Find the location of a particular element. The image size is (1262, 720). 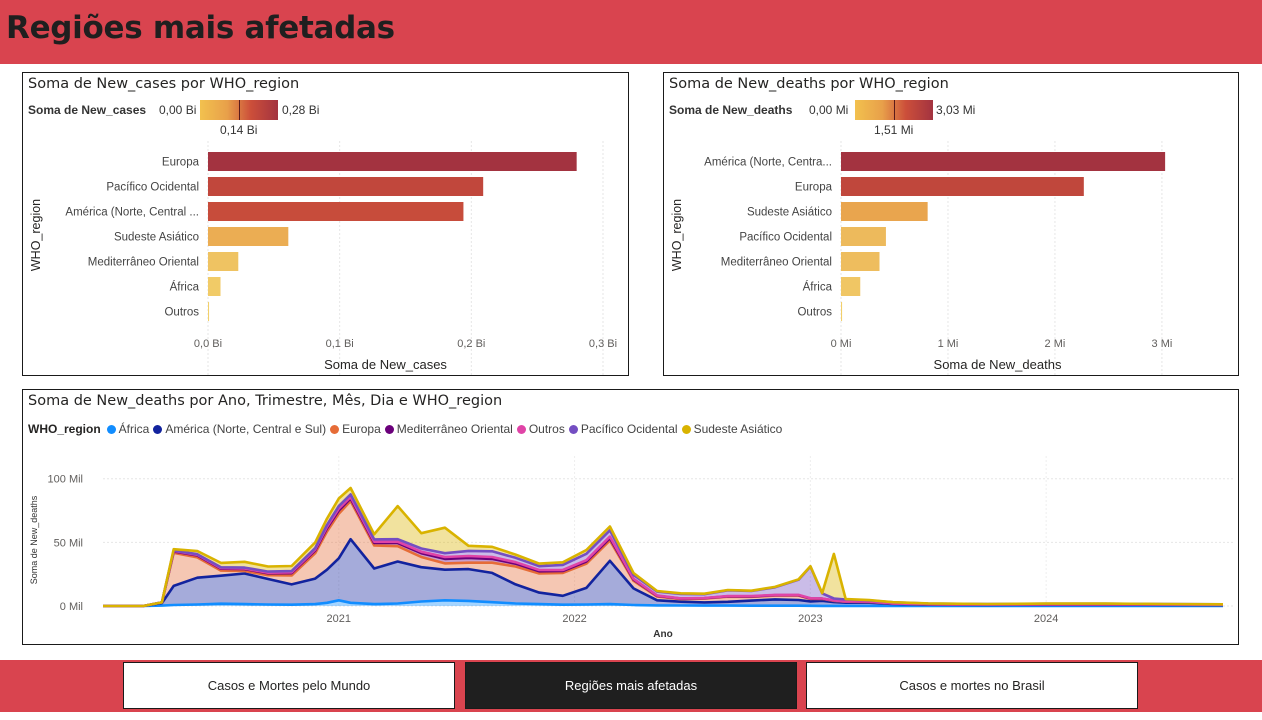

deaths-category-label: Sudeste Asiático is located at coordinates (789, 213).